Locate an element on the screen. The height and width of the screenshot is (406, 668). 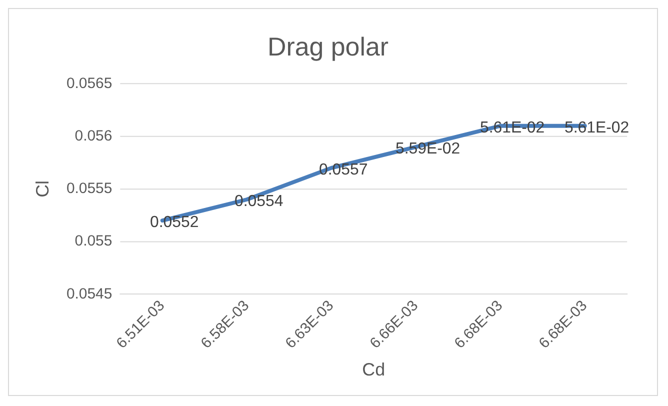
data-label: 0.0552 is located at coordinates (174, 222).